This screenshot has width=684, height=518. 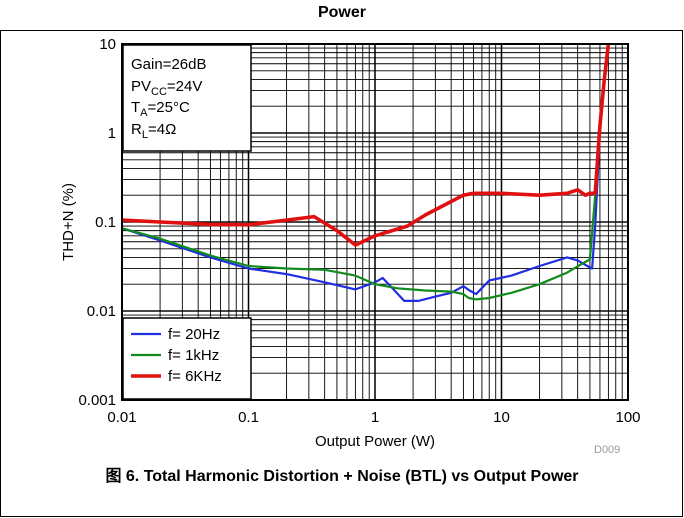 What do you see at coordinates (141, 86) in the screenshot?
I see `pvcc-base: PV` at bounding box center [141, 86].